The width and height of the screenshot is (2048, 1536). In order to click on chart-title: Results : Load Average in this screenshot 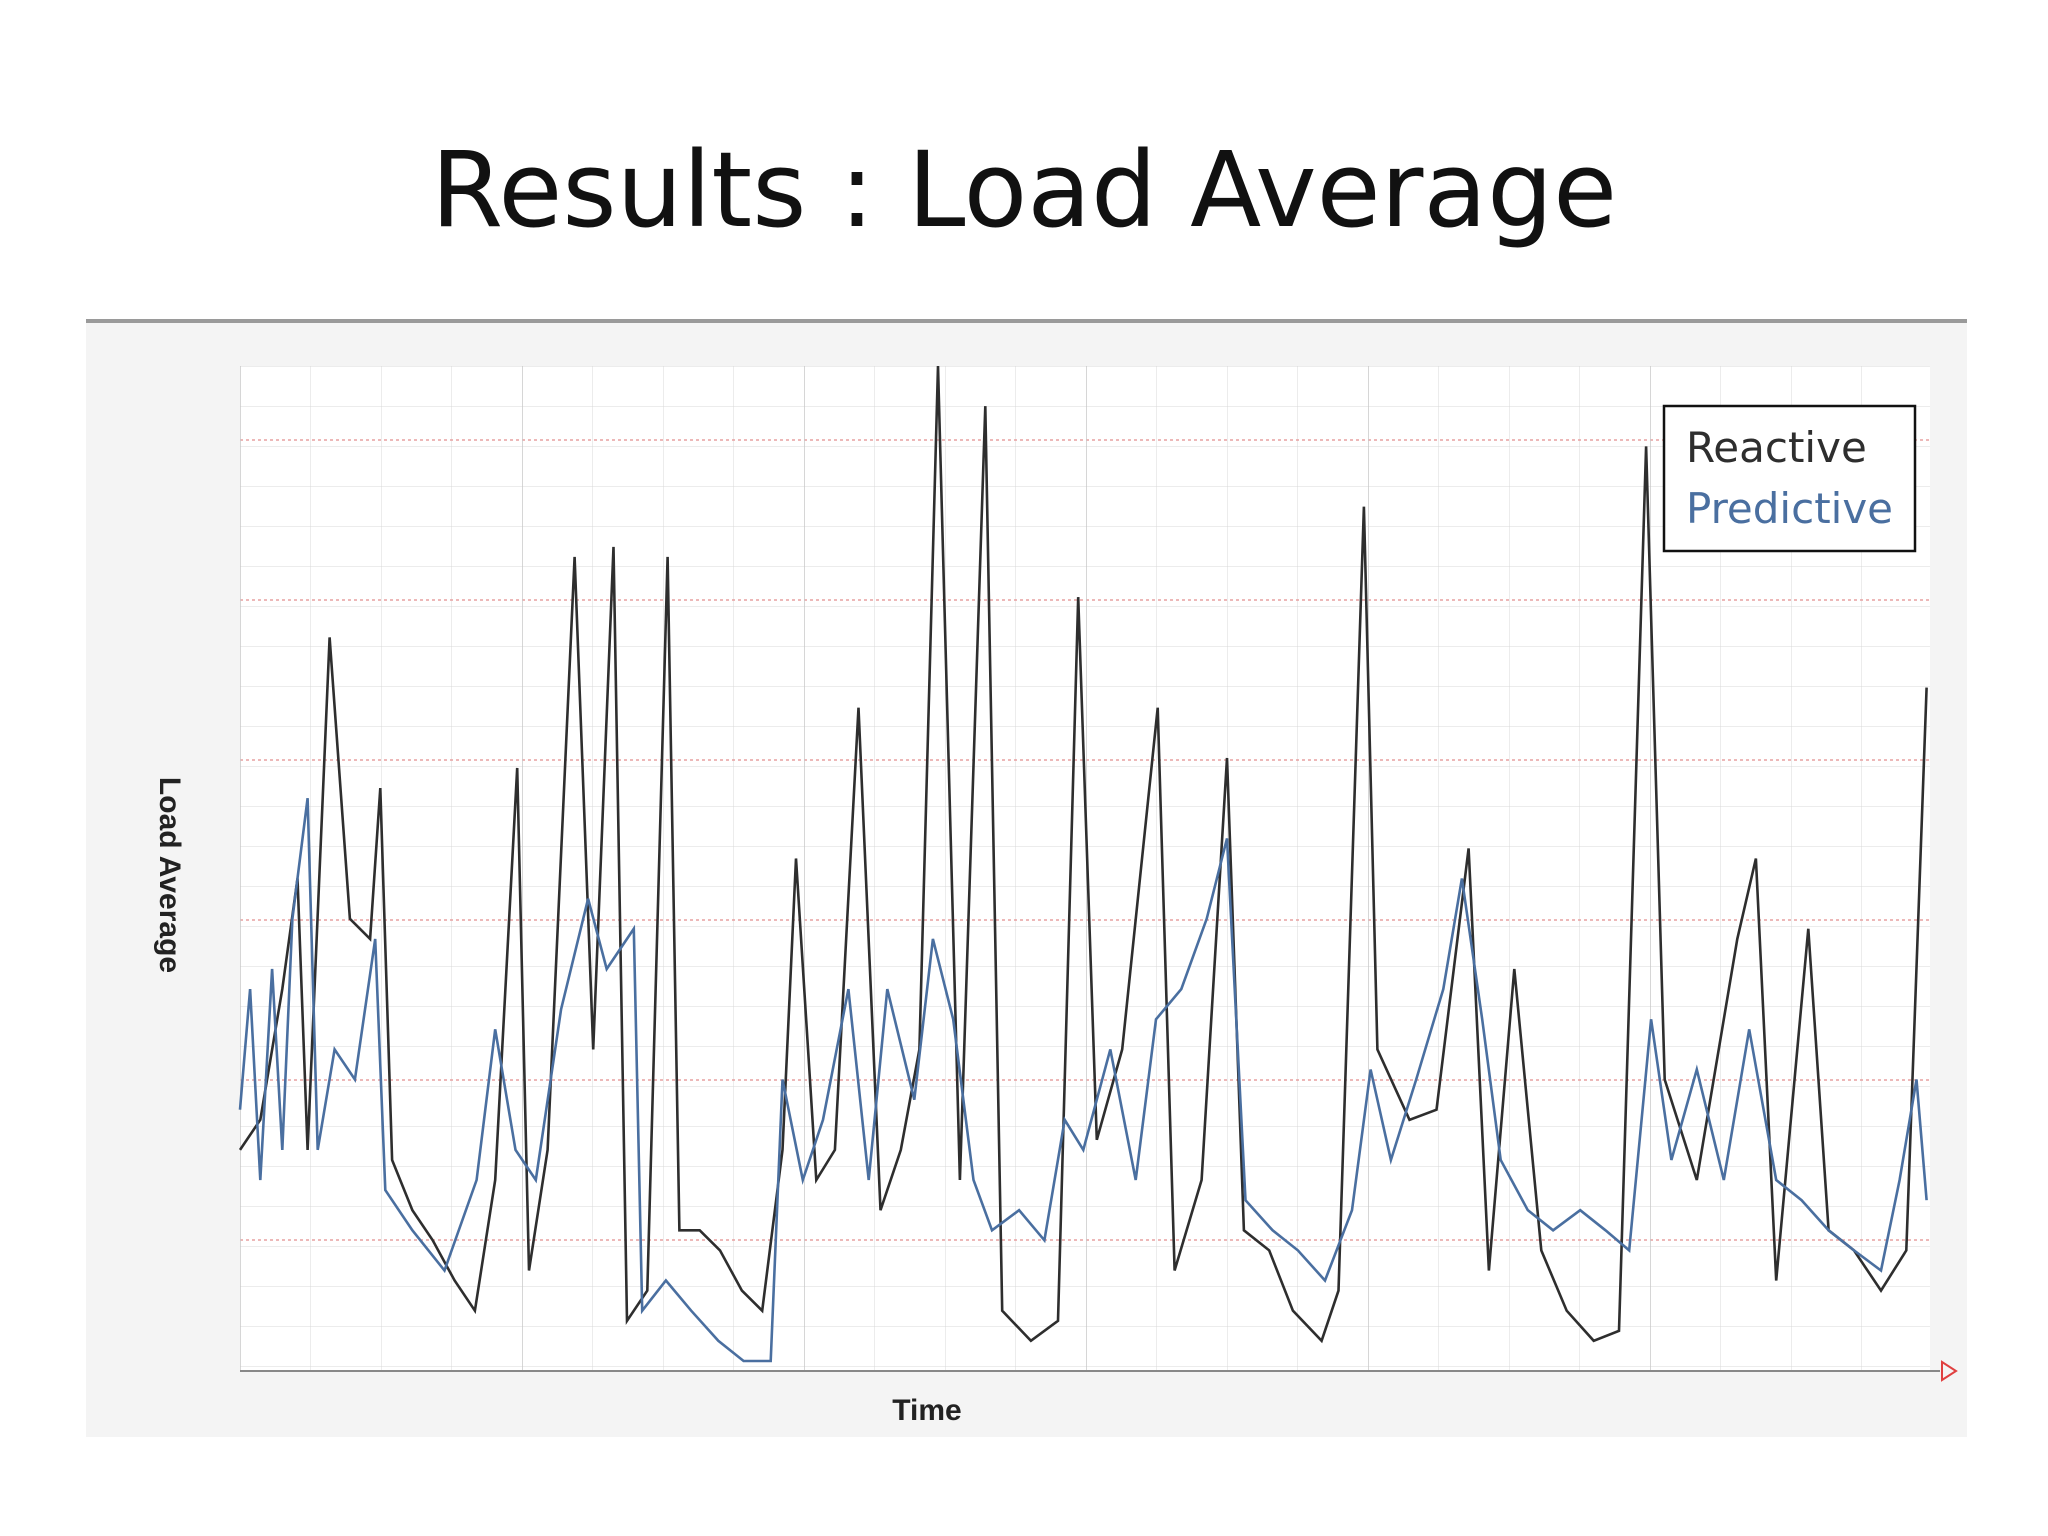, I will do `click(1024, 190)`.